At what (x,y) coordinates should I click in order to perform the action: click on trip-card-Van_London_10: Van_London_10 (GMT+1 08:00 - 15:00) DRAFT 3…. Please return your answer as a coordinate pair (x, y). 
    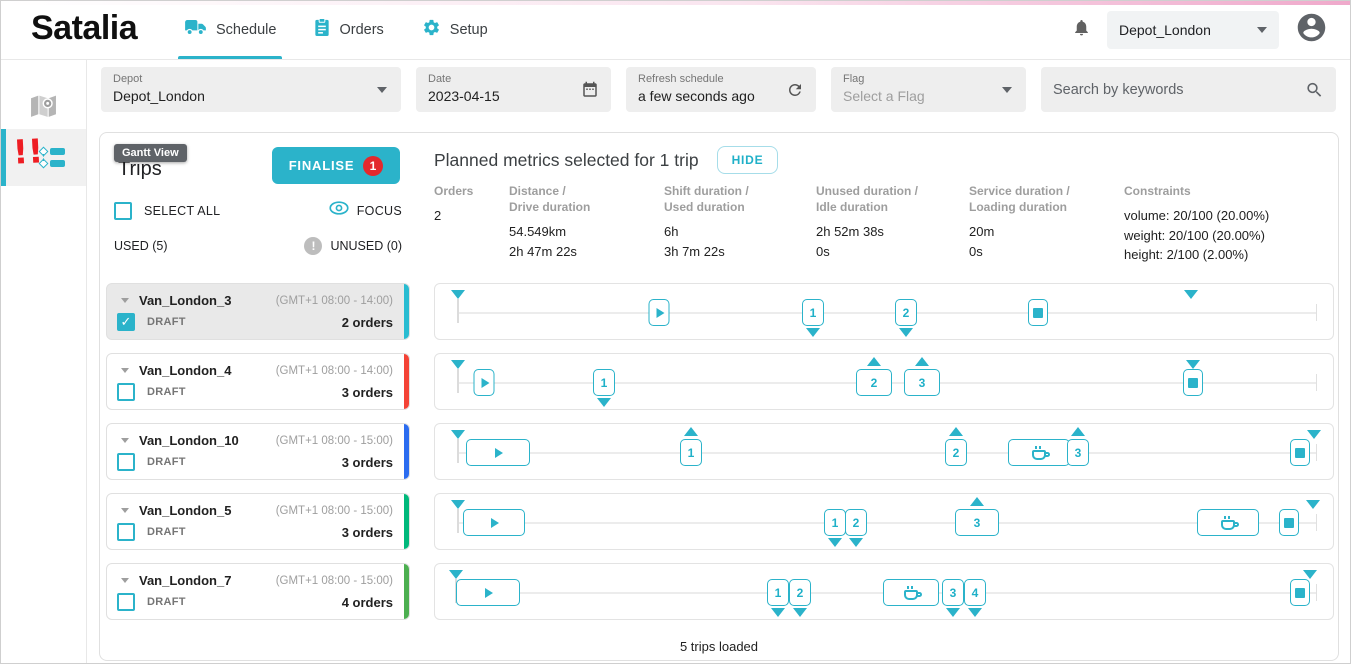
    Looking at the image, I should click on (258, 451).